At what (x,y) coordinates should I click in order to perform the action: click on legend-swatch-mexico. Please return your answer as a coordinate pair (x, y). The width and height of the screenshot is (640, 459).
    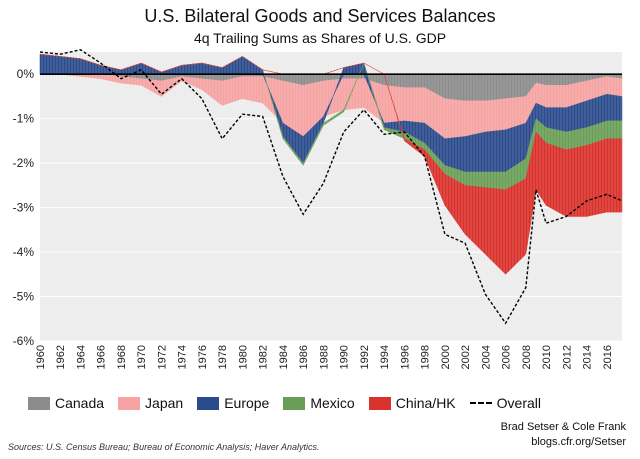
    Looking at the image, I should click on (294, 403).